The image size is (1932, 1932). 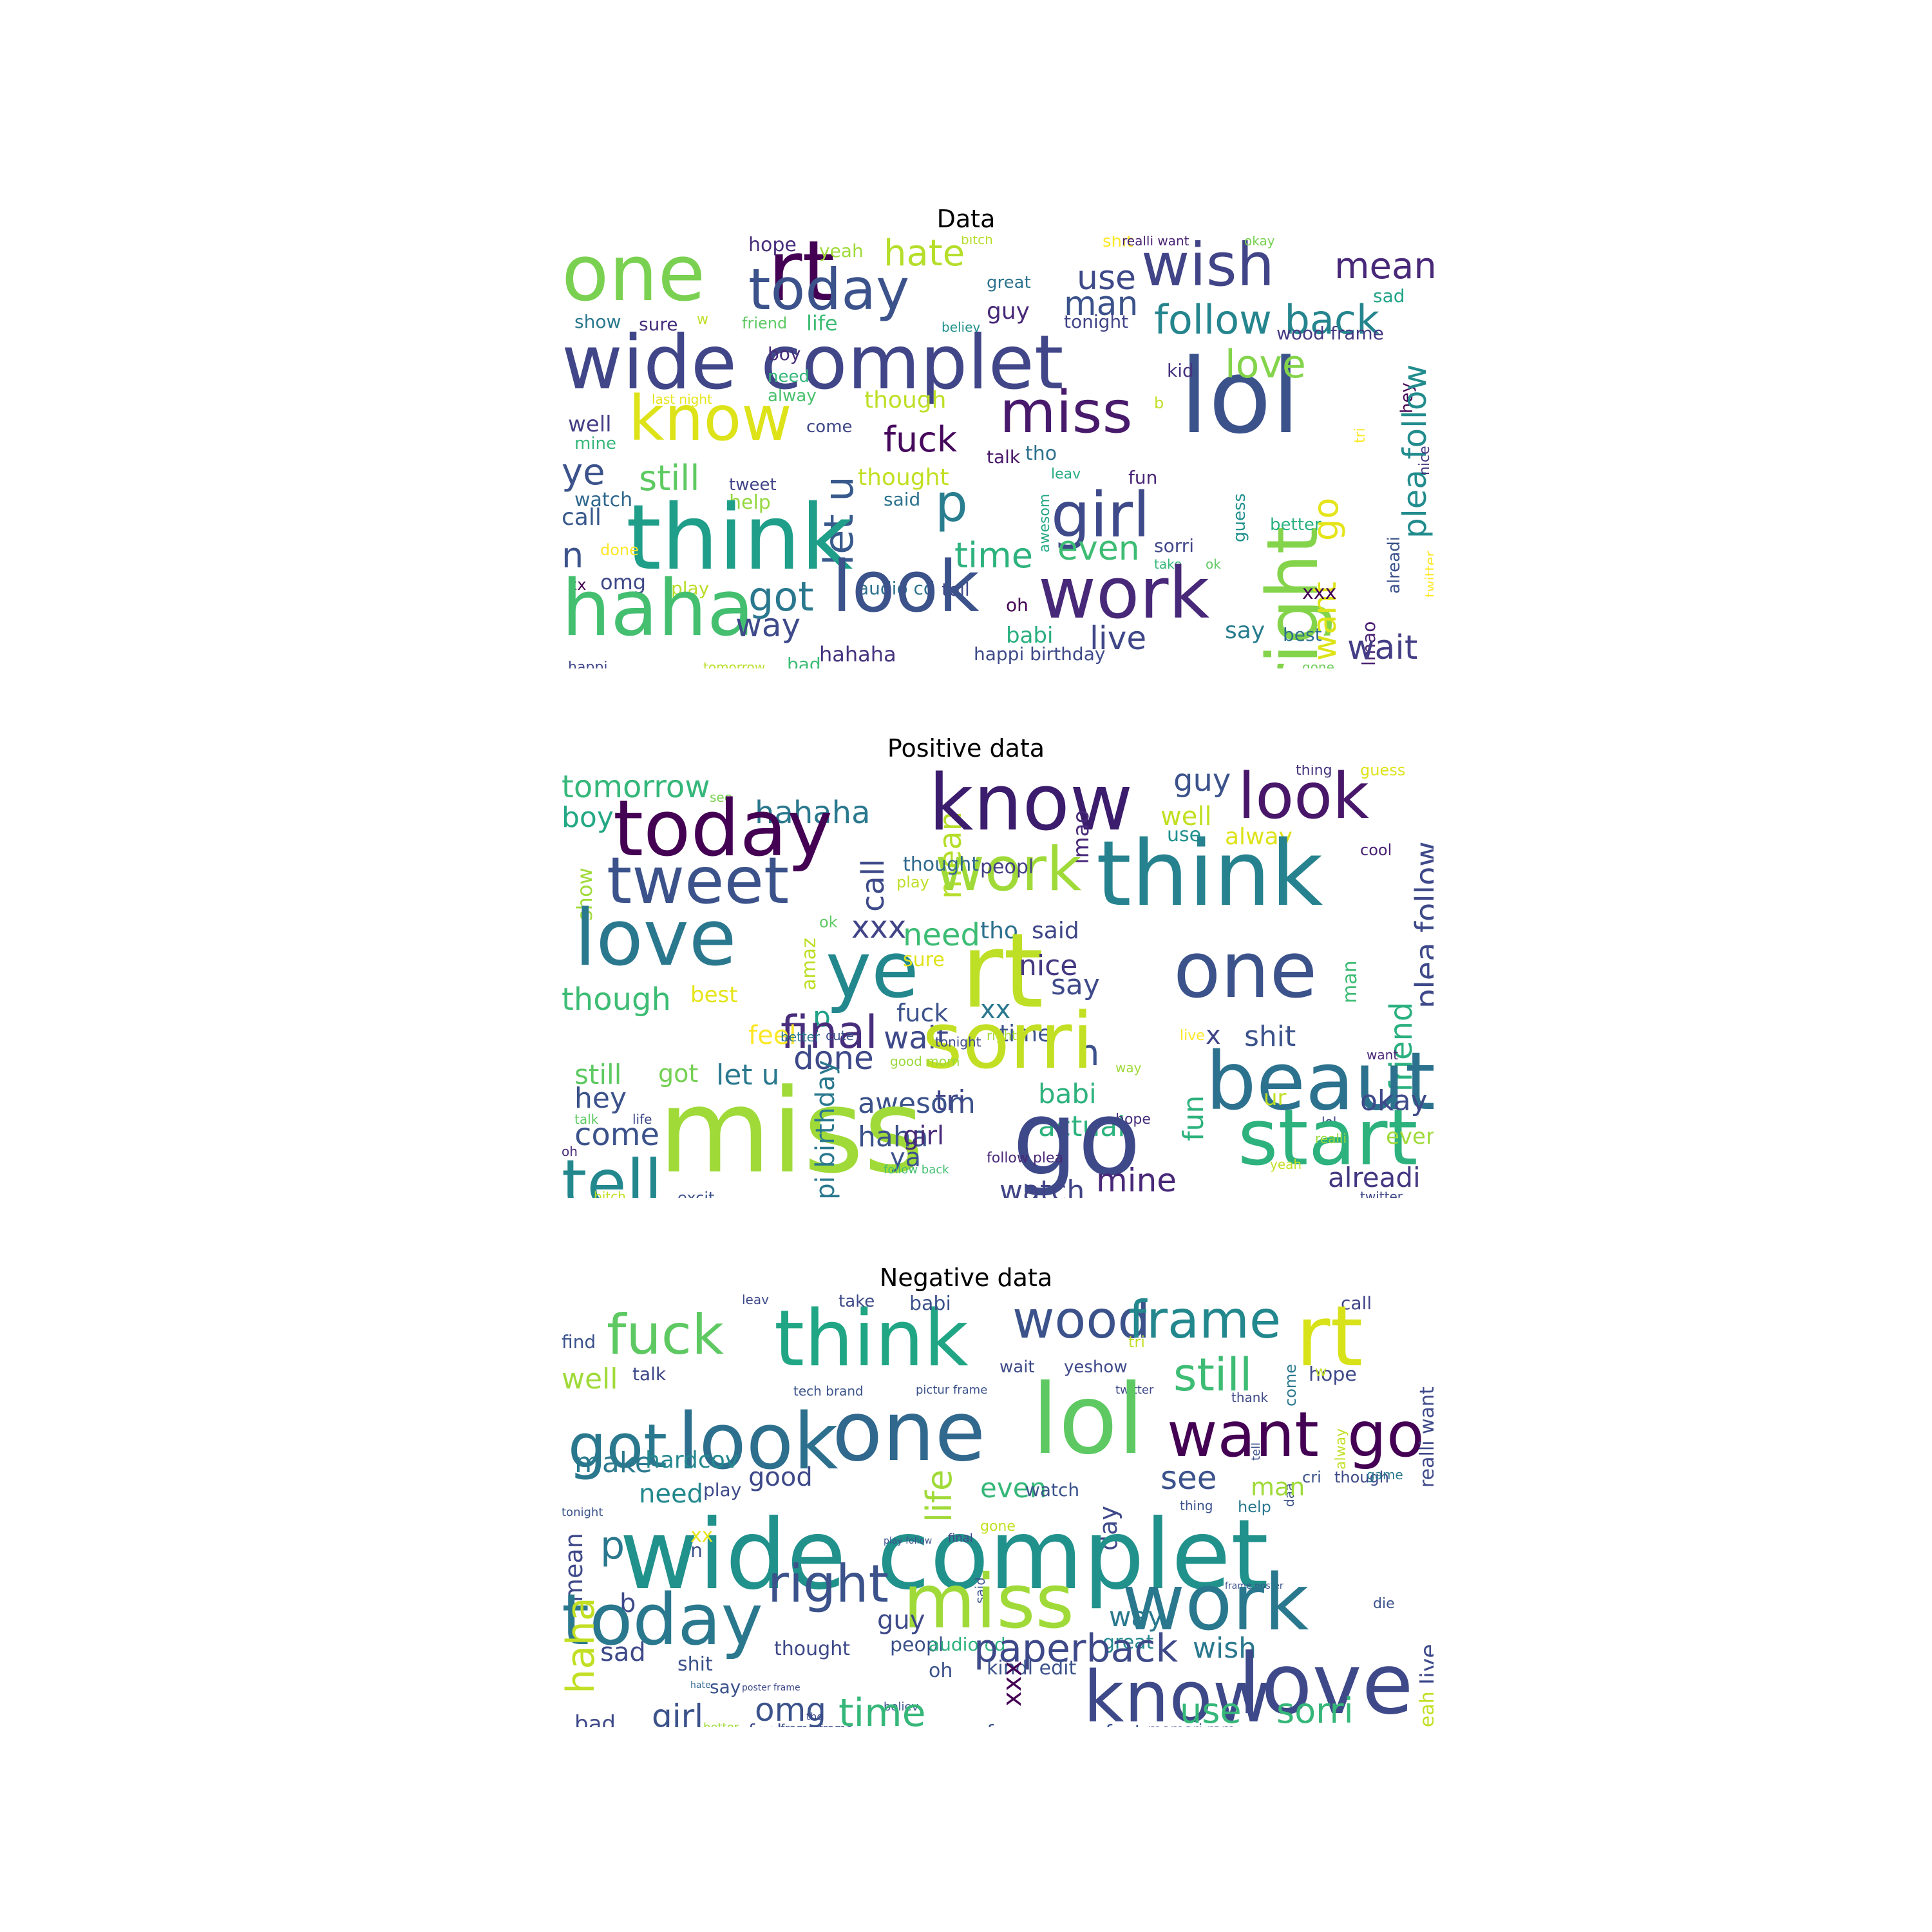 What do you see at coordinates (768, 625) in the screenshot?
I see `cloud-word-data-89: way` at bounding box center [768, 625].